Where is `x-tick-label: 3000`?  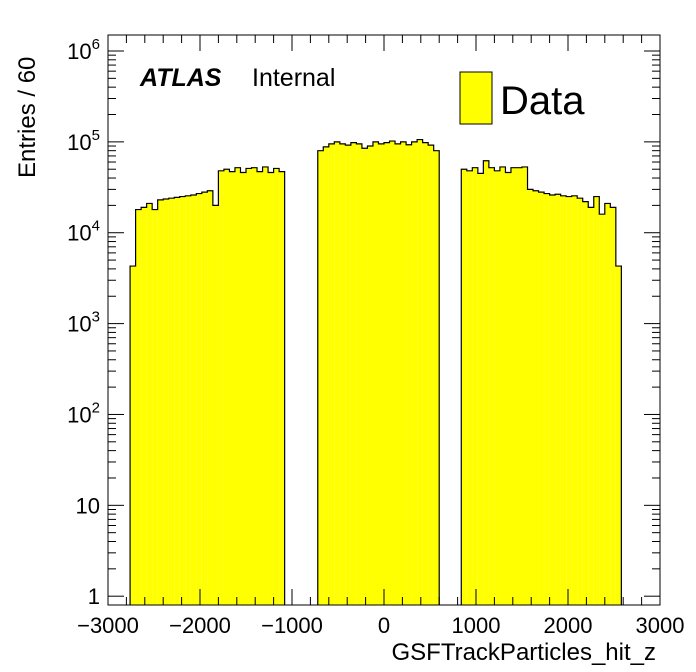
x-tick-label: 3000 is located at coordinates (660, 625).